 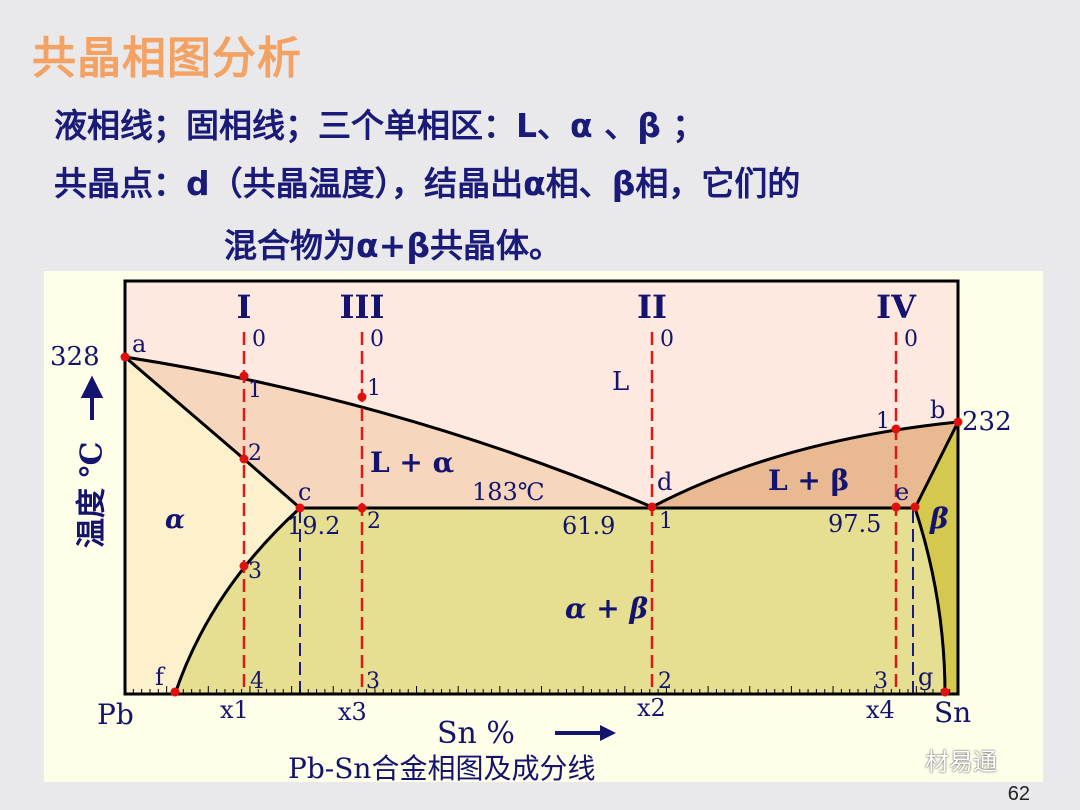 What do you see at coordinates (92, 397) in the screenshot?
I see `temp-arrow-icon` at bounding box center [92, 397].